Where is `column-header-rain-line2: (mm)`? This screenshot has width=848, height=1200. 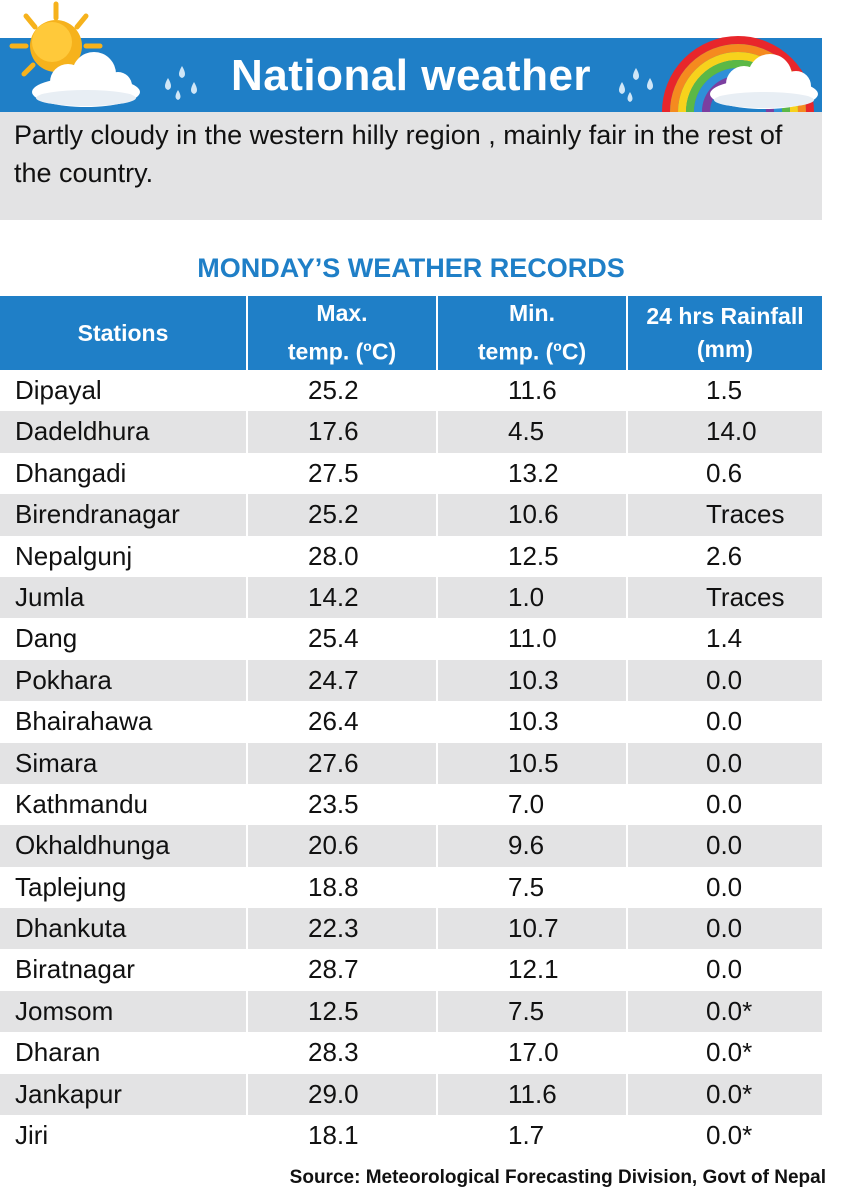
column-header-rain-line2: (mm) is located at coordinates (725, 349).